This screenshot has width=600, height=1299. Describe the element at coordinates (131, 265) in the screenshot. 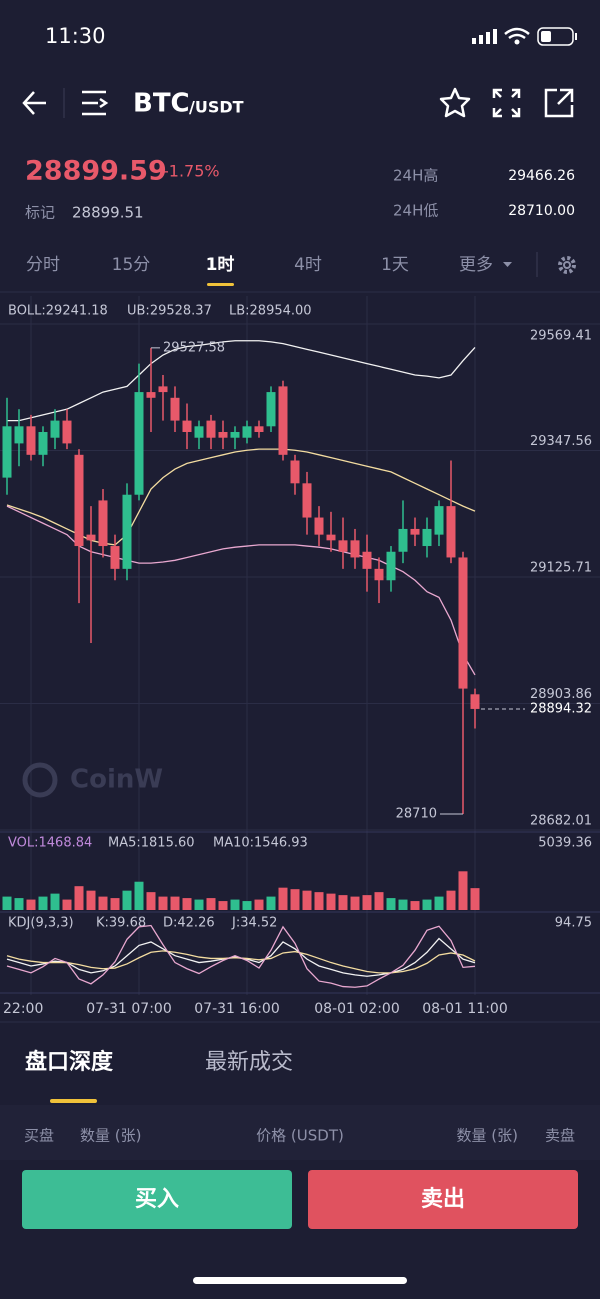

I see `interval-tab: 15分` at that location.